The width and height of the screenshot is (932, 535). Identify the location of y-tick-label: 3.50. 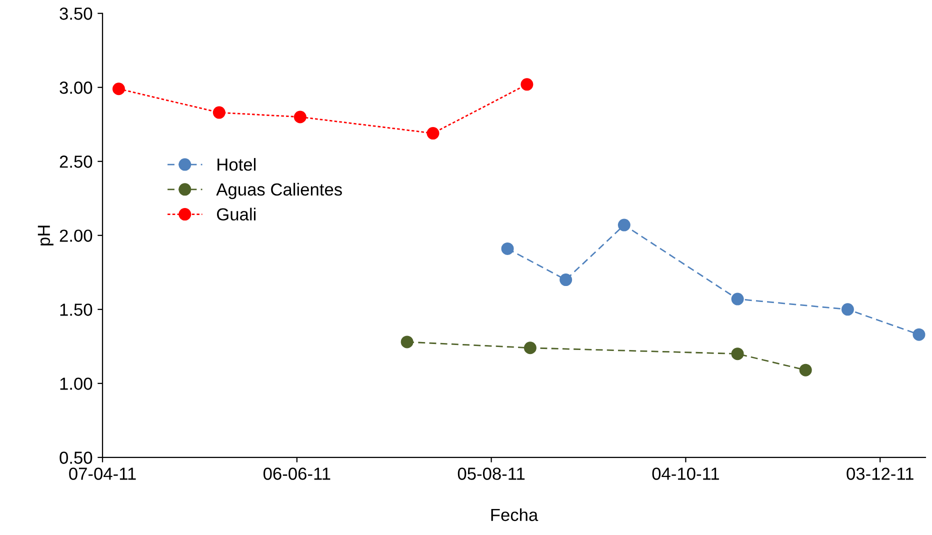
(76, 14).